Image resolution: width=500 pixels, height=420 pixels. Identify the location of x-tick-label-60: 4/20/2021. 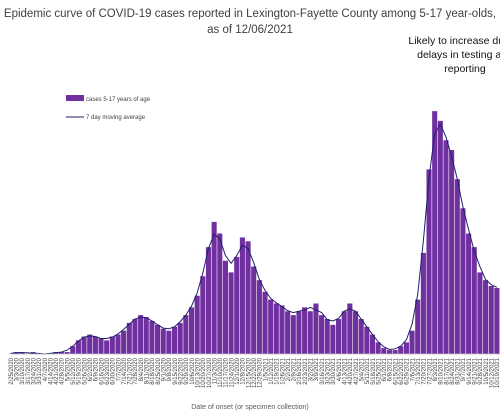
(351, 370).